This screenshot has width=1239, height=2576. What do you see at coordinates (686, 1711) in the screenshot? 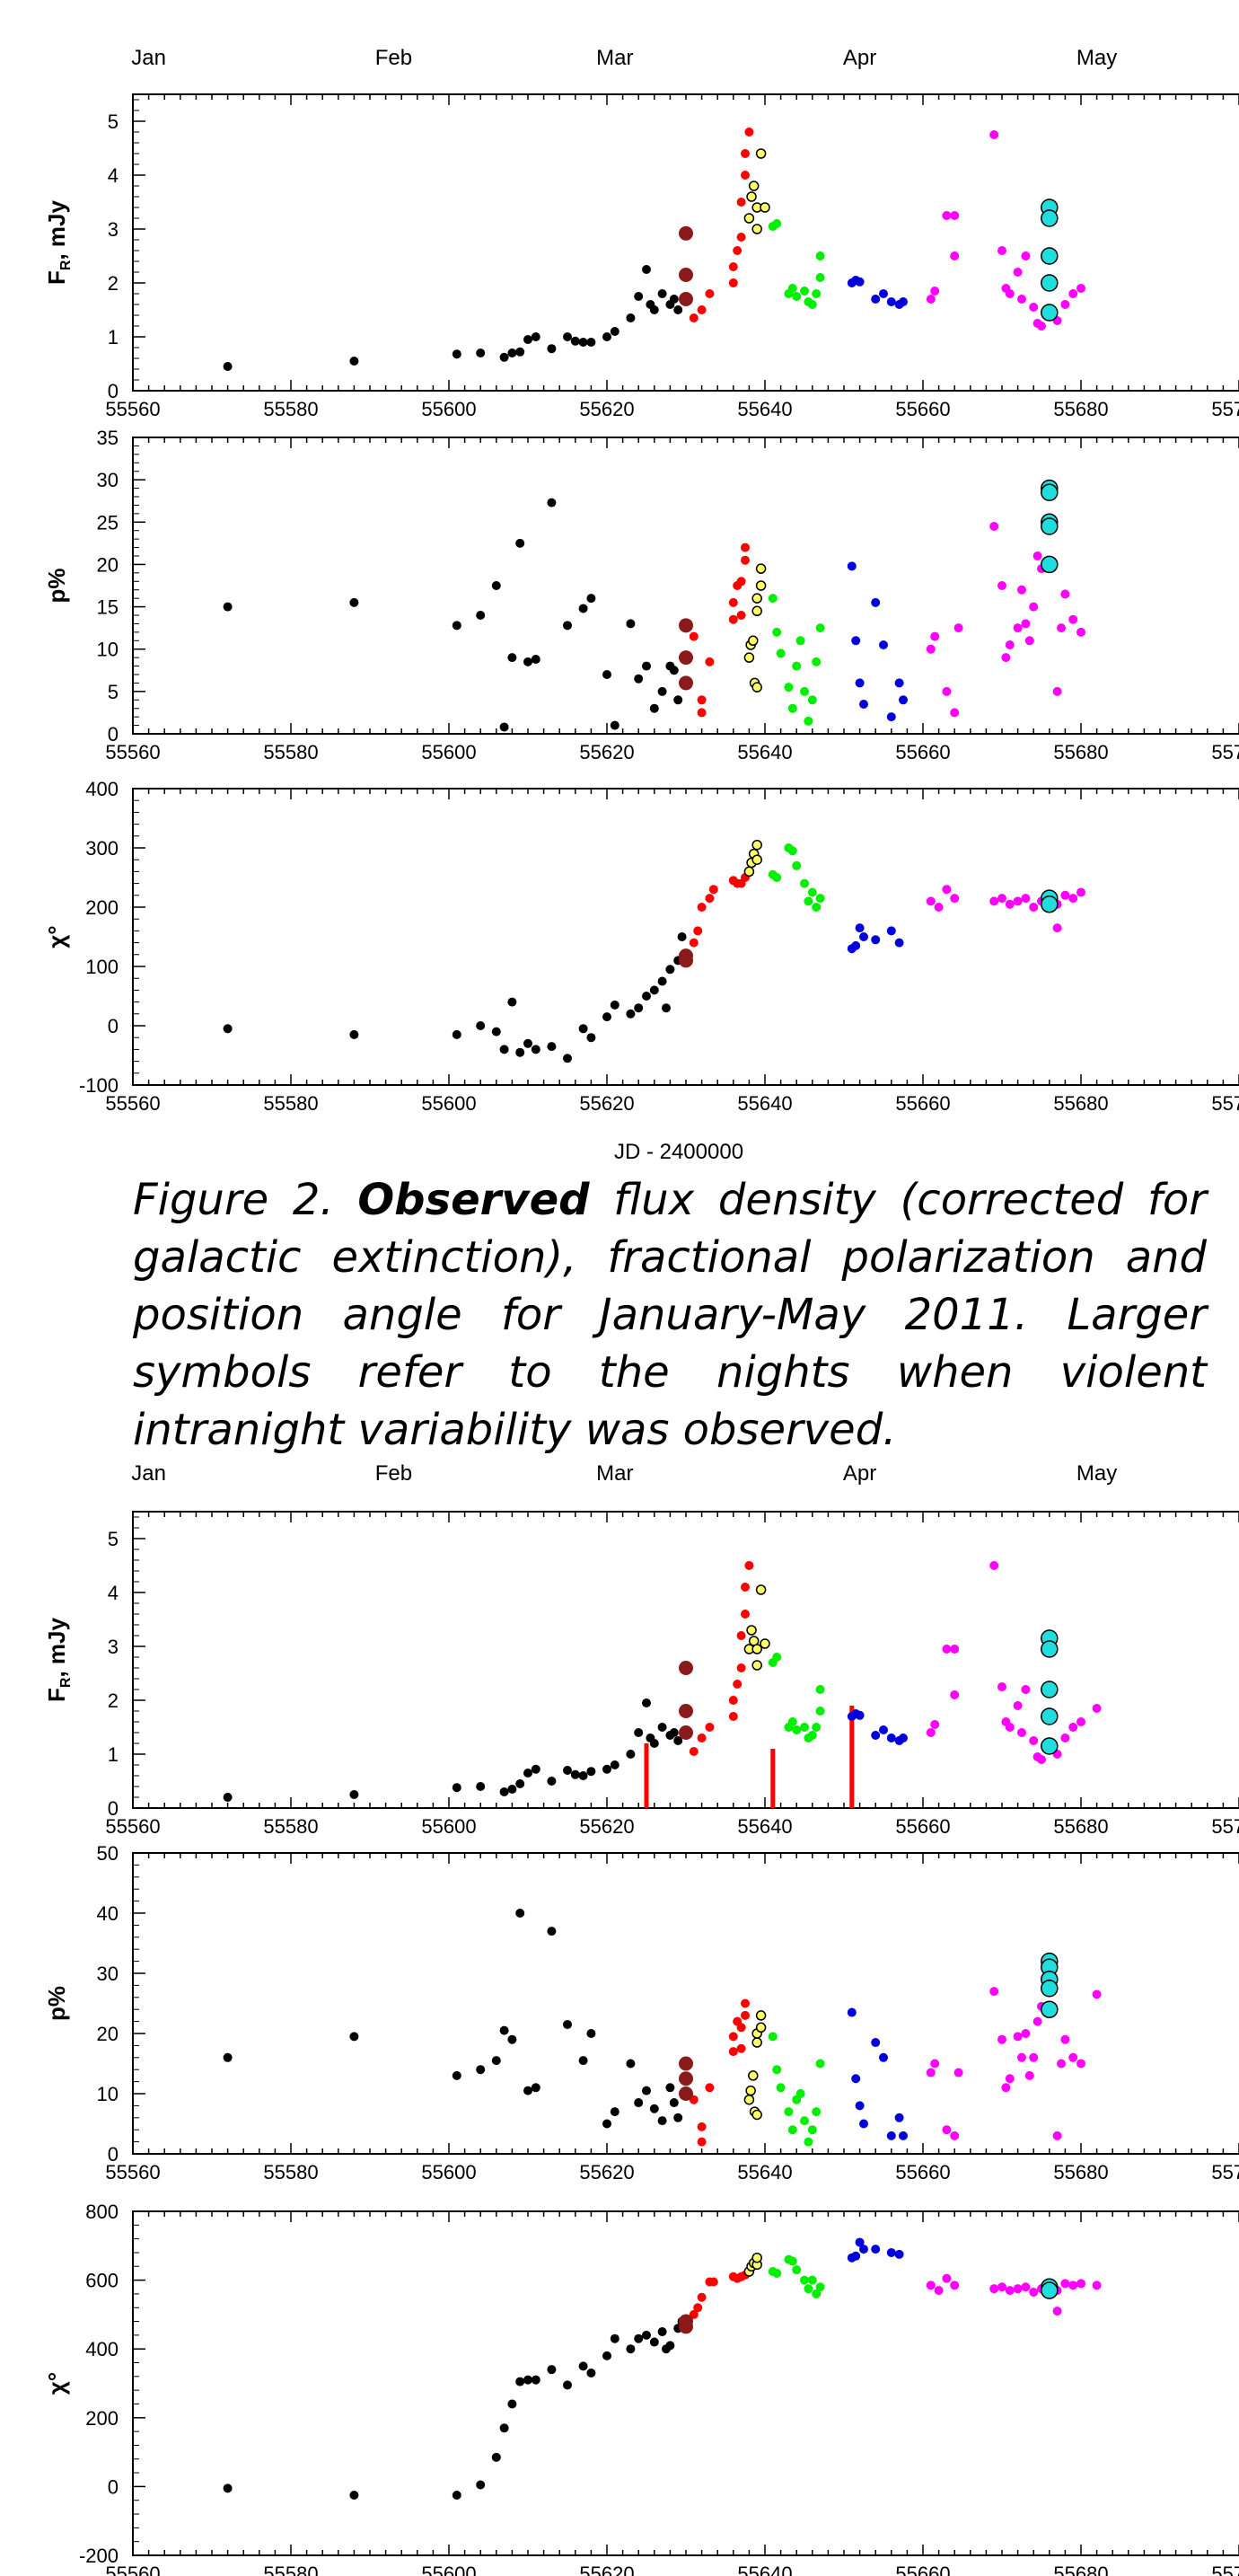
I see `data-point-darkred` at bounding box center [686, 1711].